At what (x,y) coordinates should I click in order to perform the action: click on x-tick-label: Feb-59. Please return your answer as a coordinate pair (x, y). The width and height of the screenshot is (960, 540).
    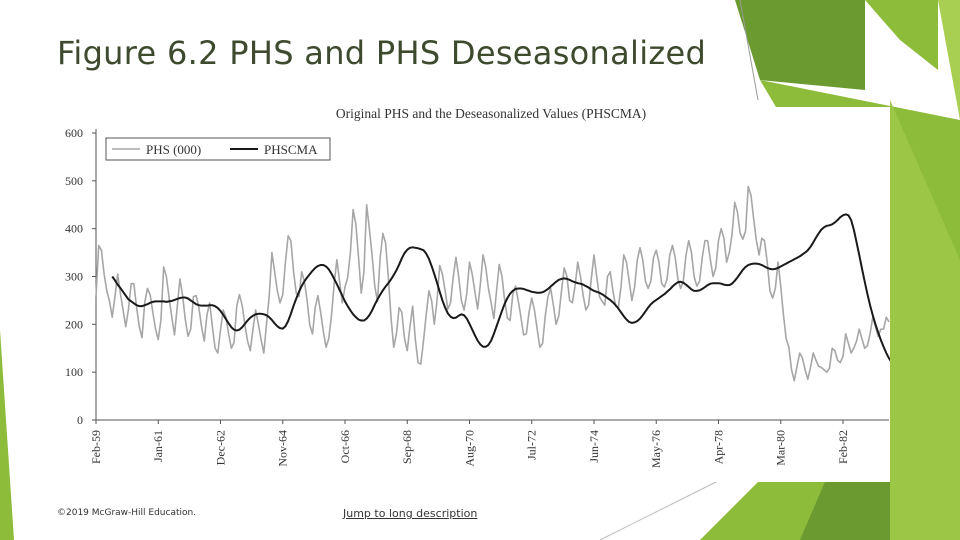
    Looking at the image, I should click on (96, 447).